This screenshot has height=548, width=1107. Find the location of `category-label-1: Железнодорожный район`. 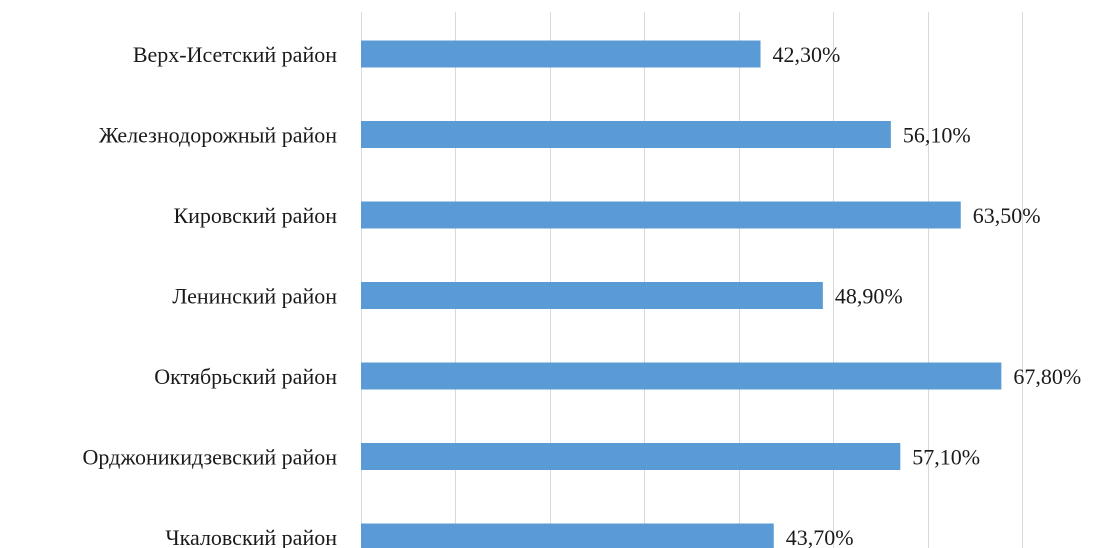

category-label-1: Железнодорожный район is located at coordinates (218, 135).